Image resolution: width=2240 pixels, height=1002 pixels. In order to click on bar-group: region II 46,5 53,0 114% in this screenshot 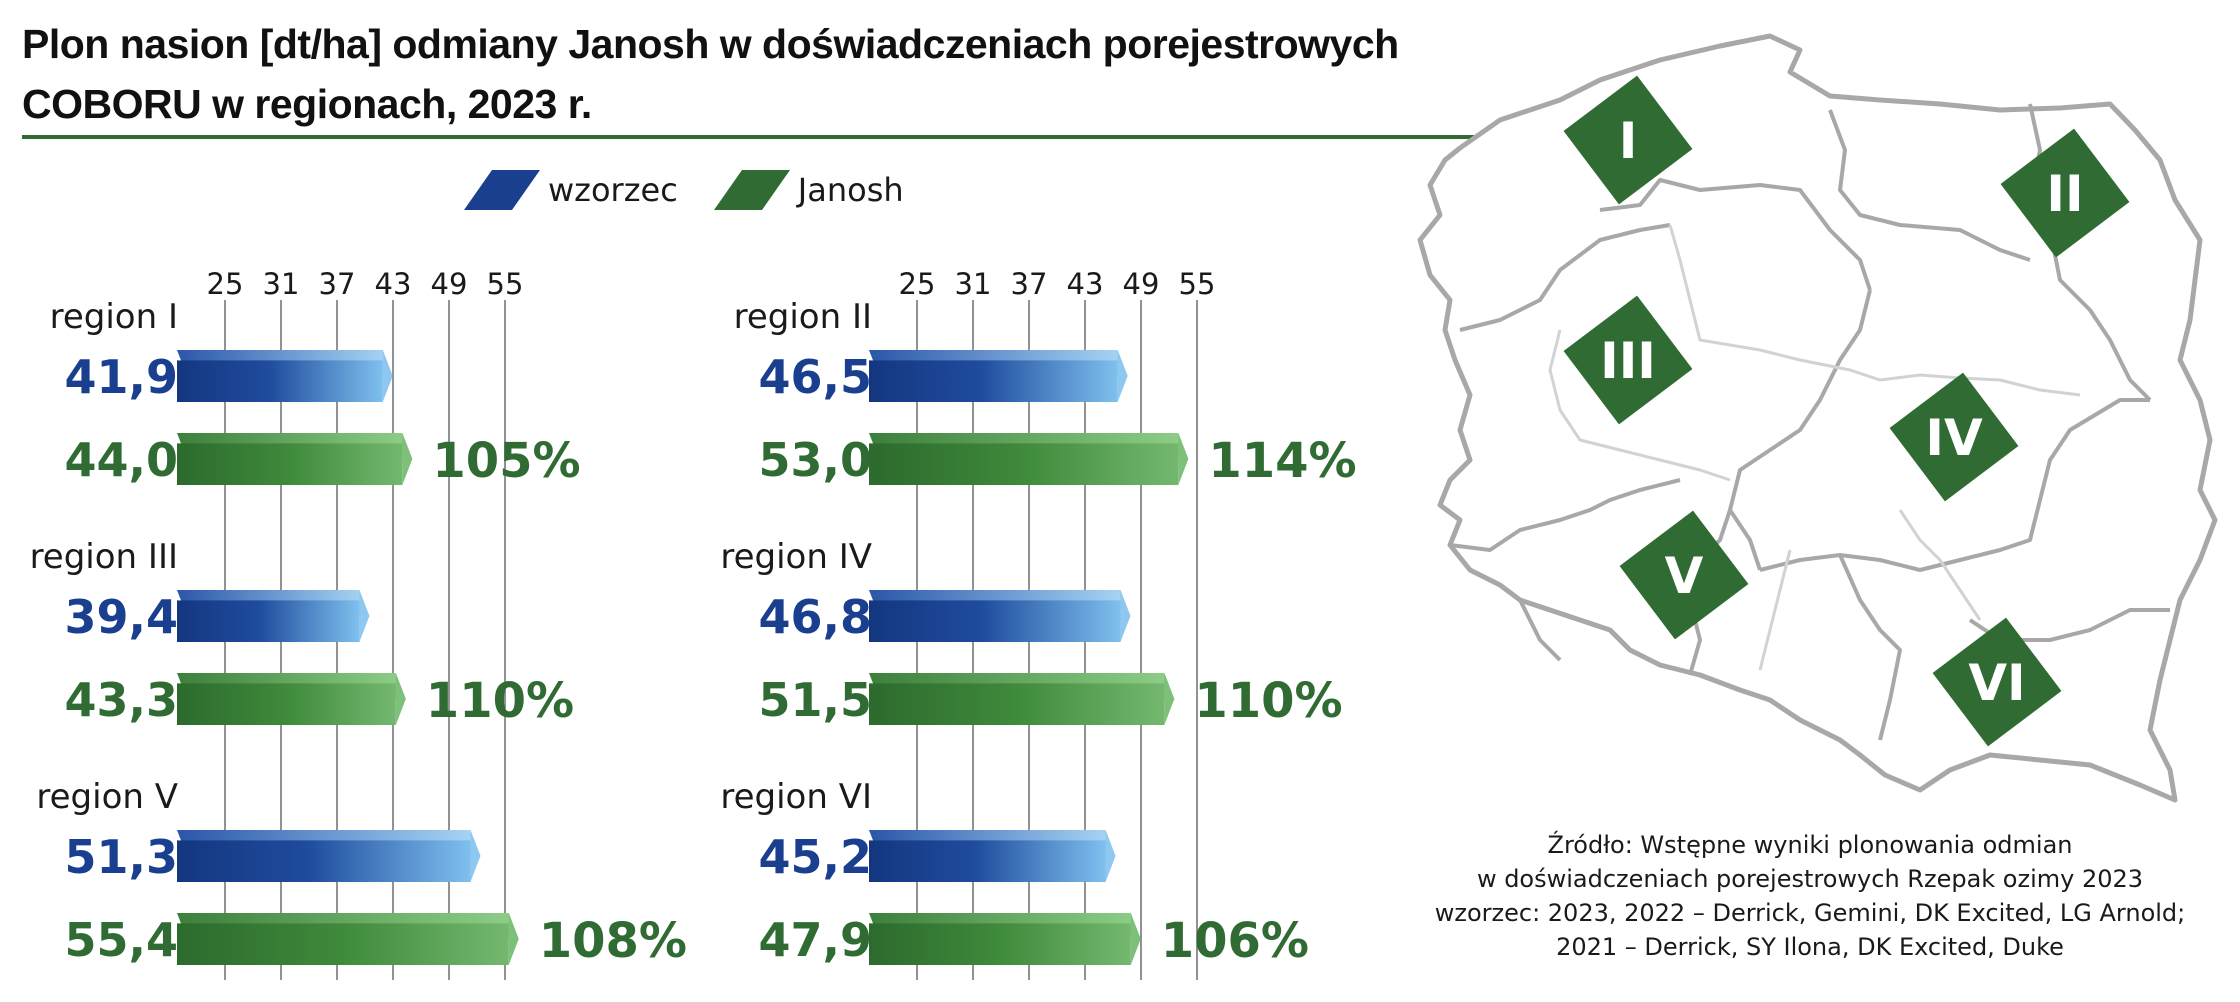, I will do `click(1045, 393)`.